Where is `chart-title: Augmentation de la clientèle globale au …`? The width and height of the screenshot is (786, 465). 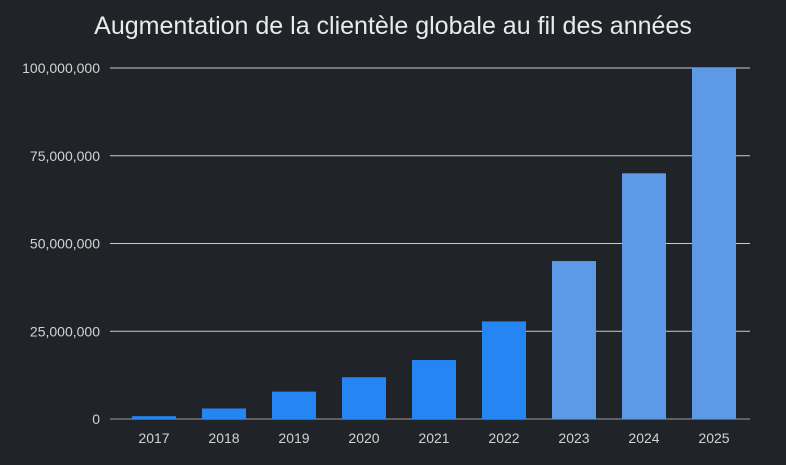
chart-title: Augmentation de la clientèle globale au … is located at coordinates (393, 26).